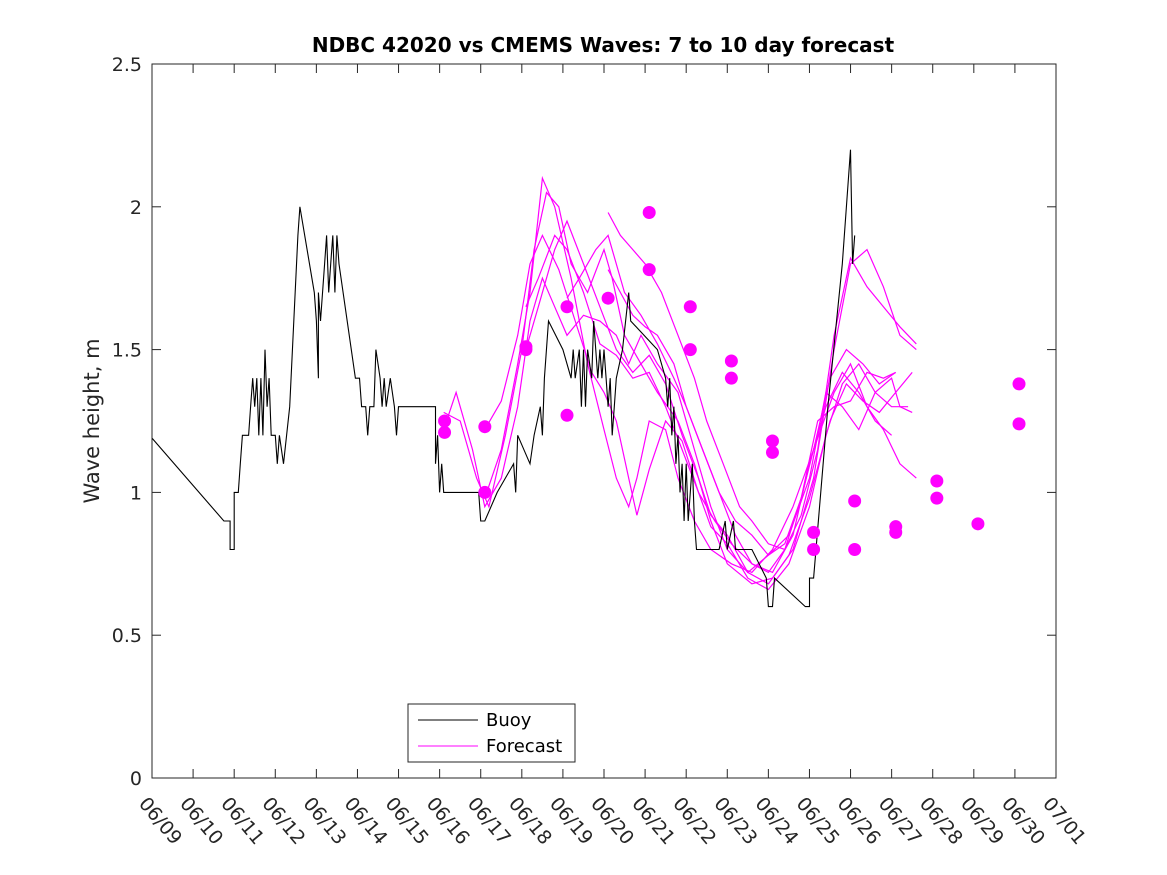 The image size is (1167, 875). I want to click on y-tick-label: 2, so click(136, 208).